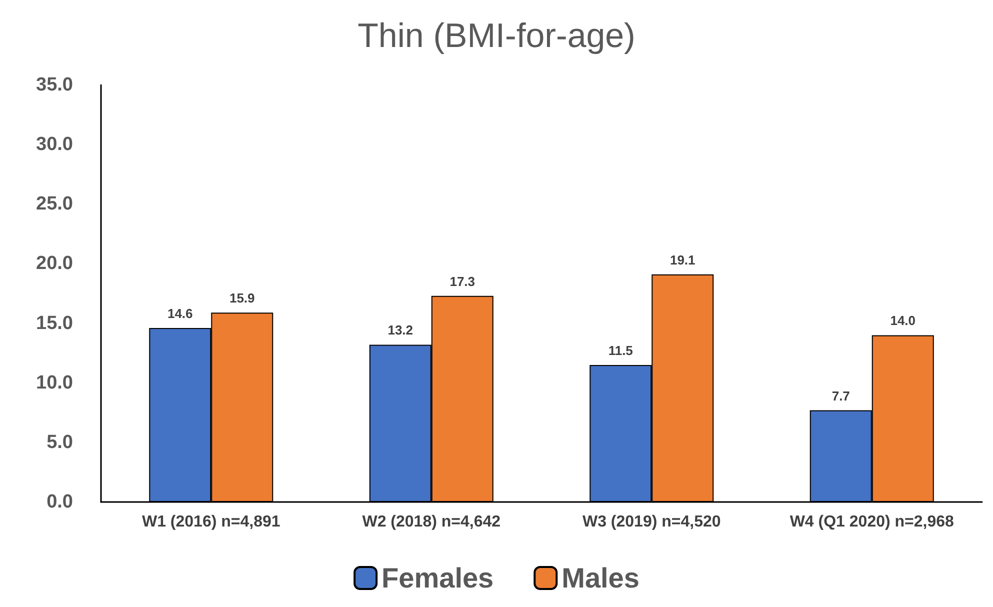 This screenshot has height=607, width=993. I want to click on data-label: 14.0, so click(903, 320).